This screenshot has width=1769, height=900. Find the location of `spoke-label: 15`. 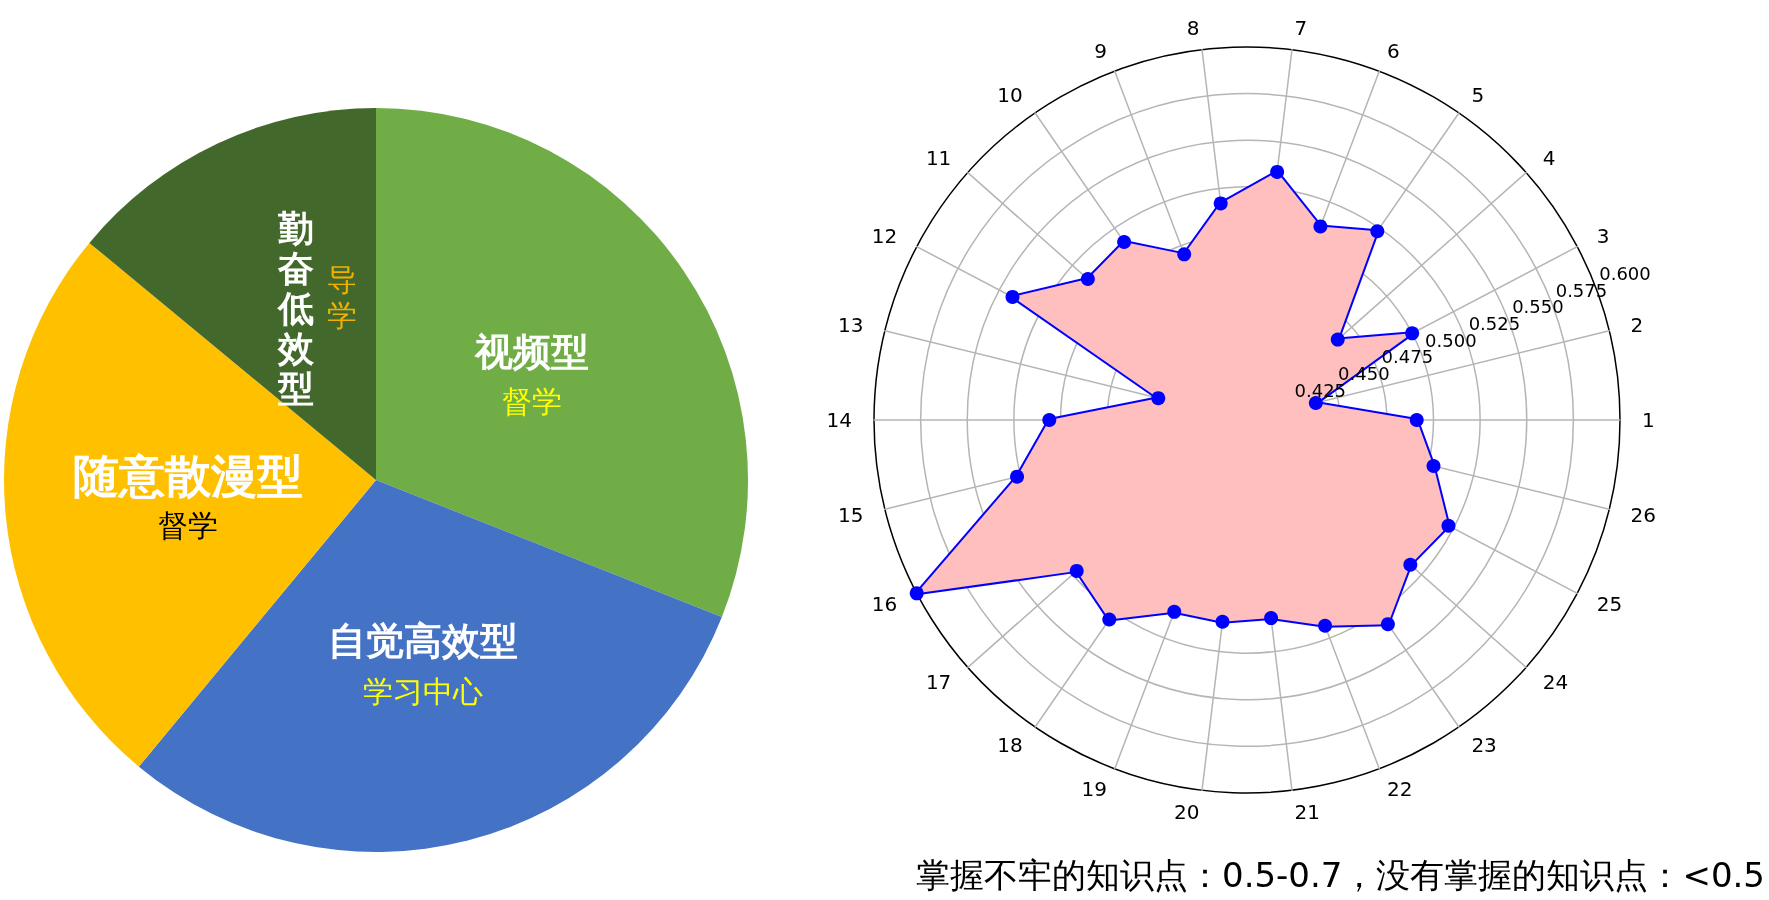

spoke-label: 15 is located at coordinates (851, 514).